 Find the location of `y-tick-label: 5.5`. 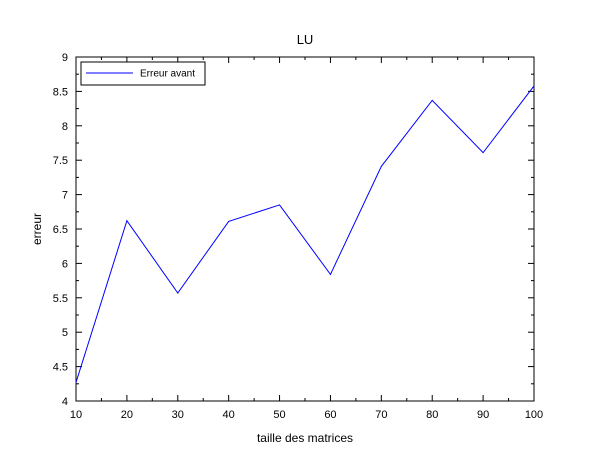

y-tick-label: 5.5 is located at coordinates (60, 299).